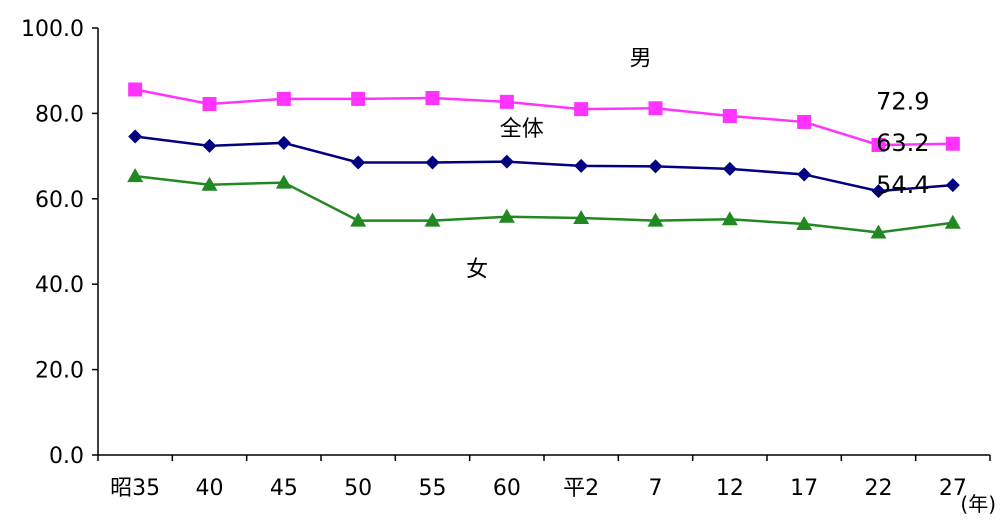 This screenshot has height=523, width=1000. What do you see at coordinates (730, 488) in the screenshot?
I see `x-tick-label: 12` at bounding box center [730, 488].